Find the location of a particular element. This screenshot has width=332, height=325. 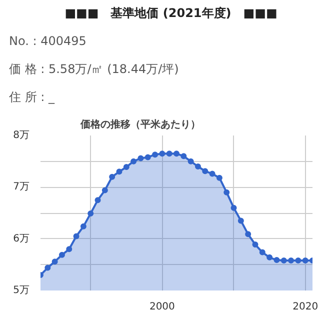

y-tick-label: 8万 is located at coordinates (21, 135).